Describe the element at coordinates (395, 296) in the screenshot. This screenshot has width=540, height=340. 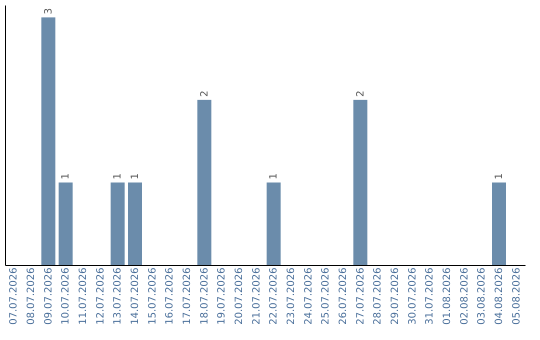
I see `x-tick-label: 29.07.2026` at that location.